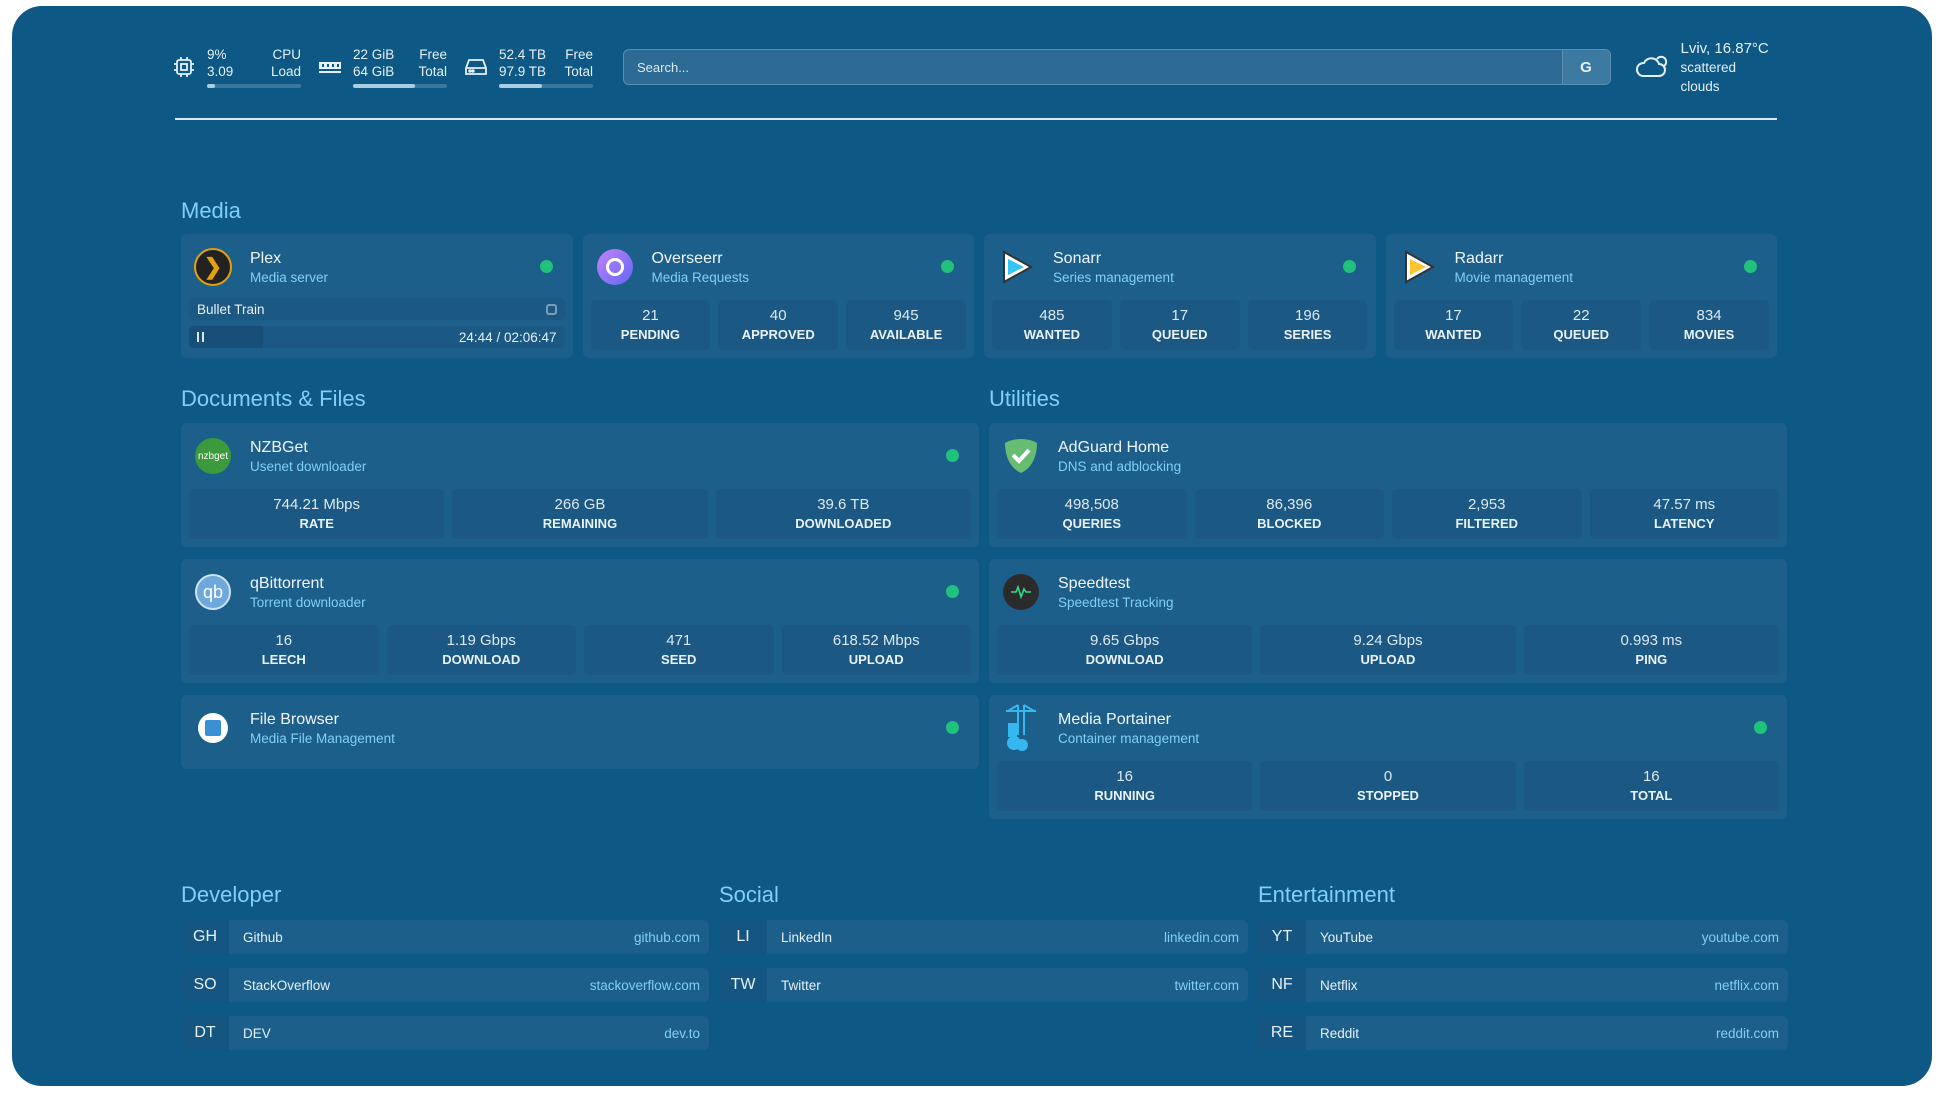  Describe the element at coordinates (1453, 325) in the screenshot. I see `stat-wanted: 17 WANTED` at that location.